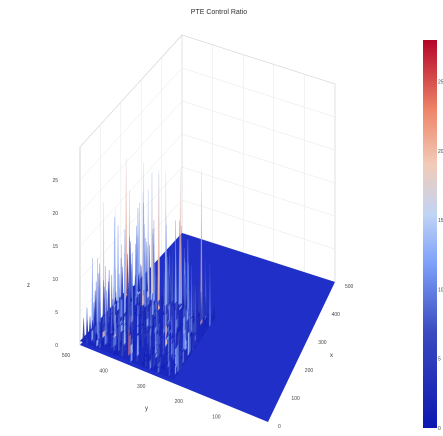 Image resolution: width=443 pixels, height=436 pixels. Describe the element at coordinates (55, 280) in the screenshot. I see `z-tick-label: 10` at that location.